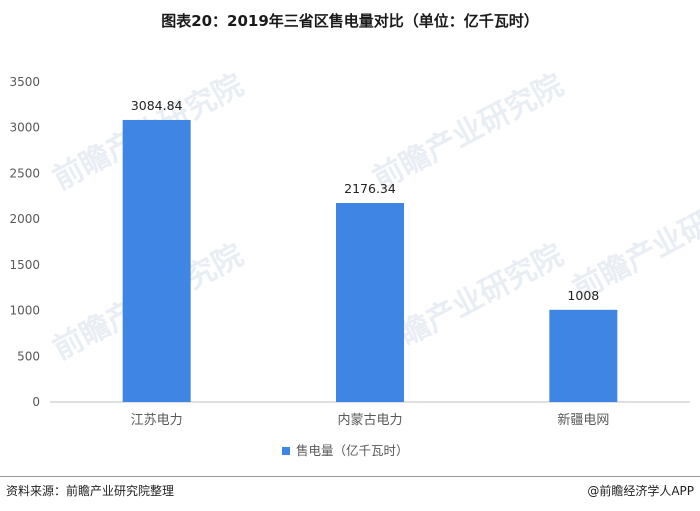  What do you see at coordinates (24, 128) in the screenshot?
I see `y-tick-label: 3000` at bounding box center [24, 128].